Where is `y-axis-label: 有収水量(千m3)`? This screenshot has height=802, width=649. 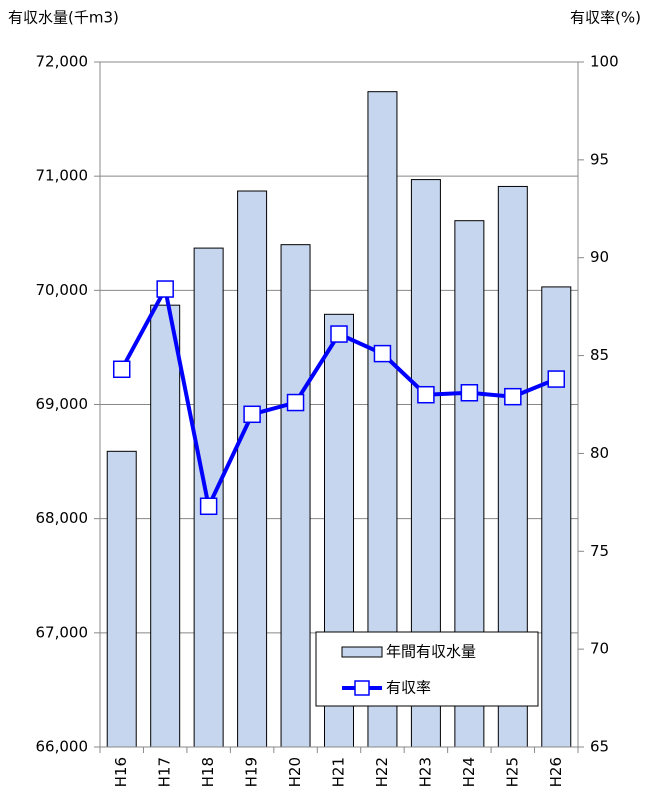 y-axis-label: 有収水量(千m3) is located at coordinates (63, 18).